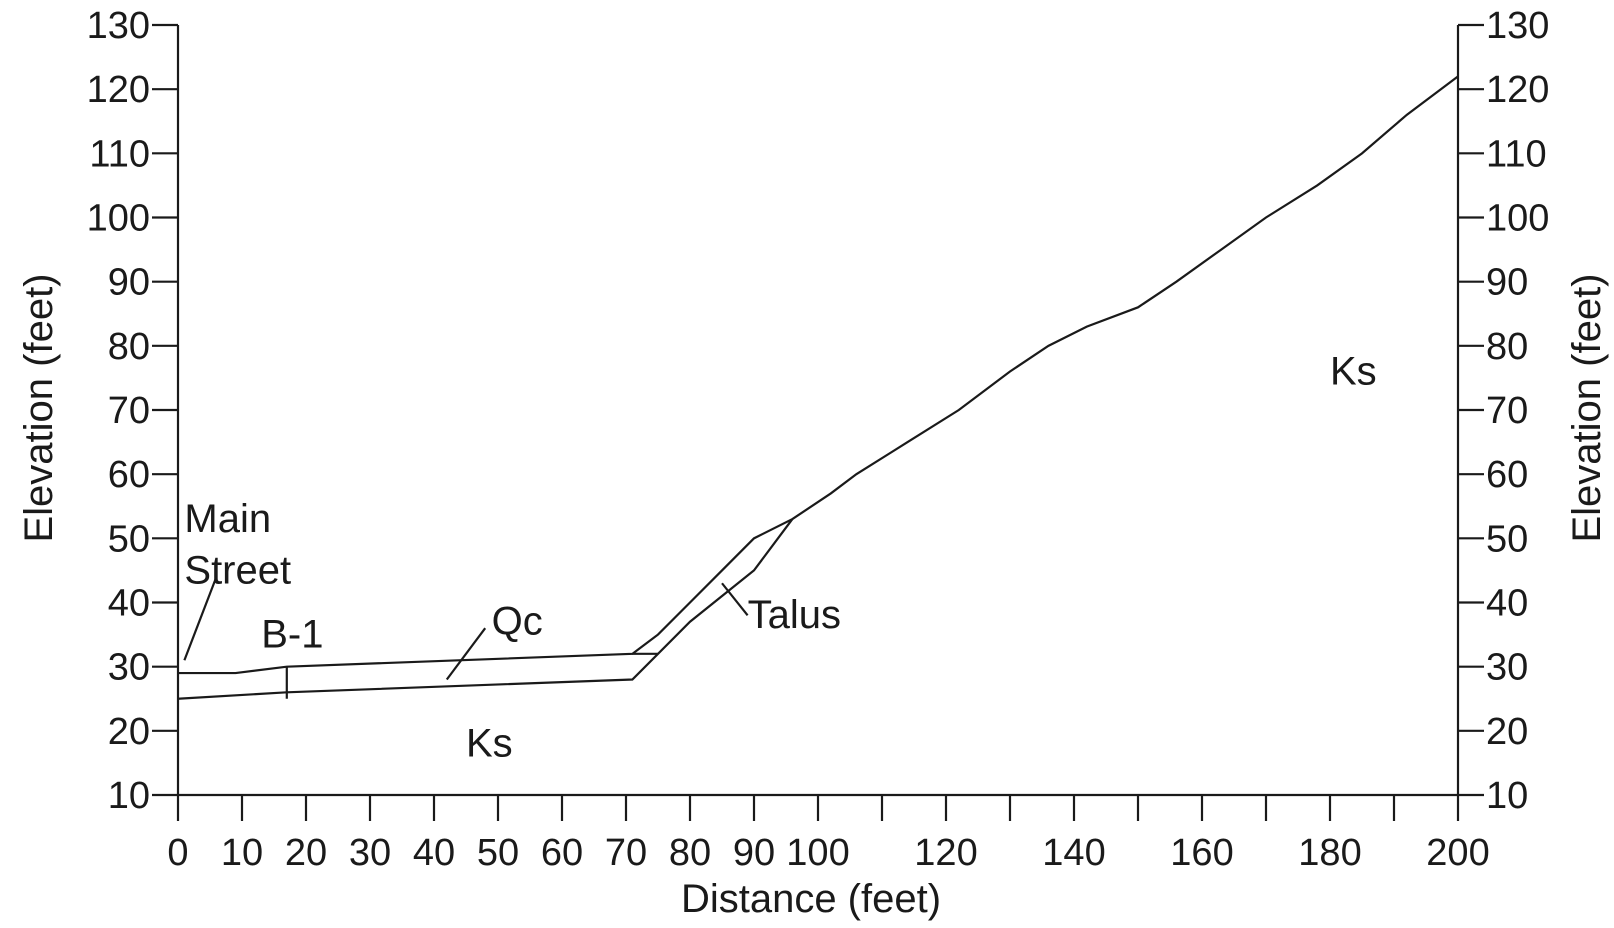 The width and height of the screenshot is (1614, 928). I want to click on y-tick-label-right: 10, so click(1507, 796).